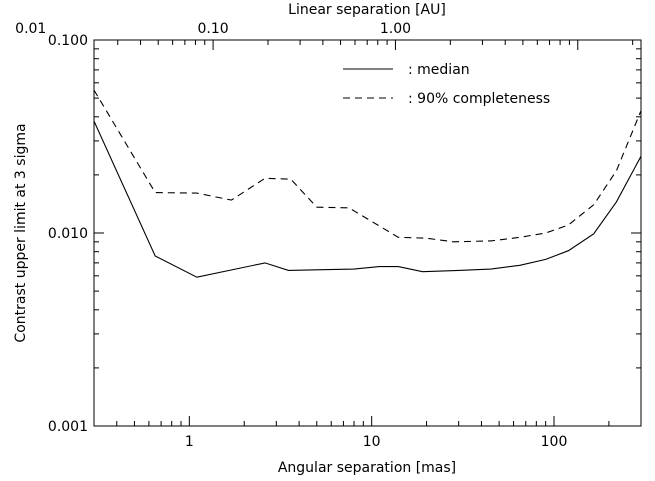 This screenshot has width=655, height=481. What do you see at coordinates (554, 442) in the screenshot?
I see `x-tick-label: 100` at bounding box center [554, 442].